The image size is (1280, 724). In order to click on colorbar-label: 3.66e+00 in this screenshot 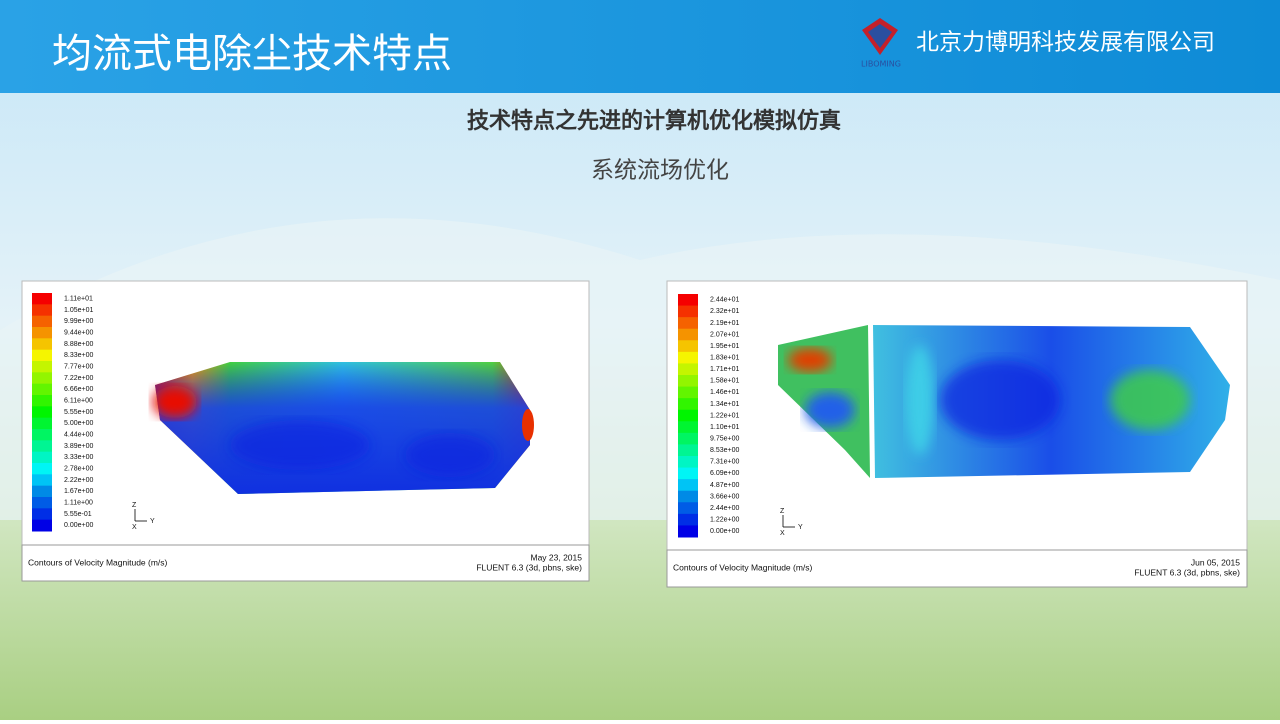, I will do `click(724, 496)`.